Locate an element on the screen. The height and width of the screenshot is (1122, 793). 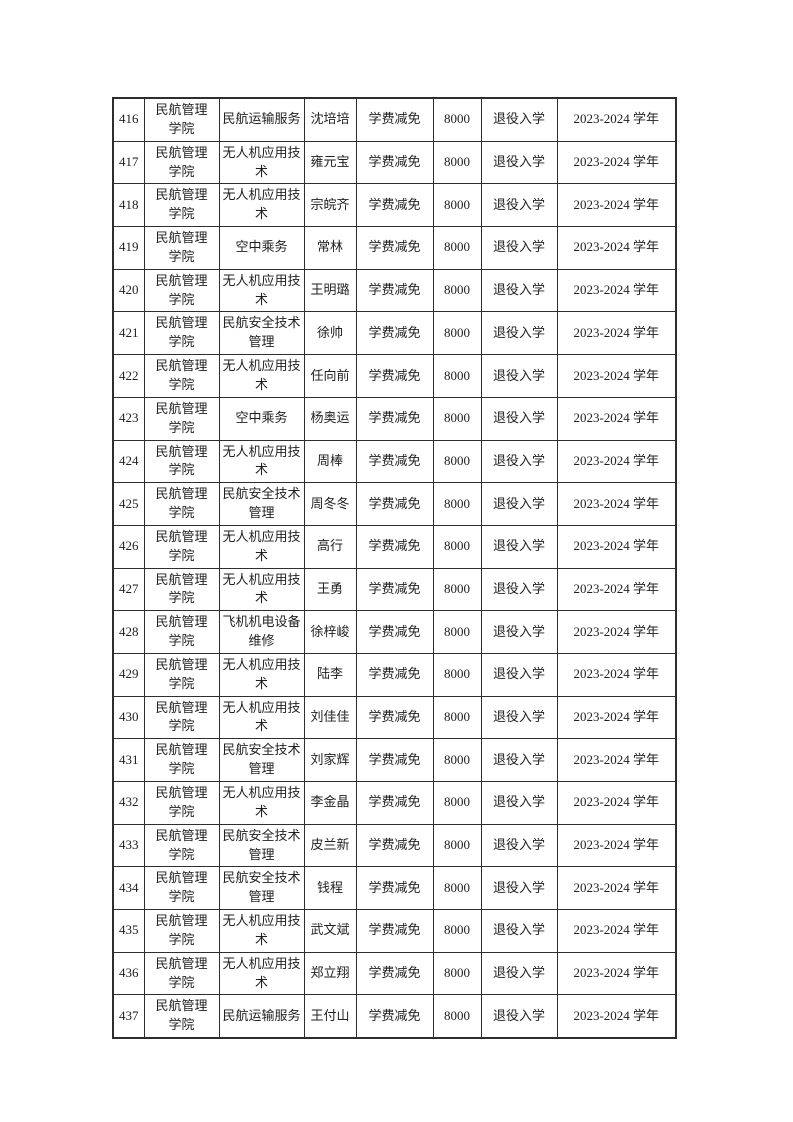
cell-name: 刘佳佳 is located at coordinates (330, 717).